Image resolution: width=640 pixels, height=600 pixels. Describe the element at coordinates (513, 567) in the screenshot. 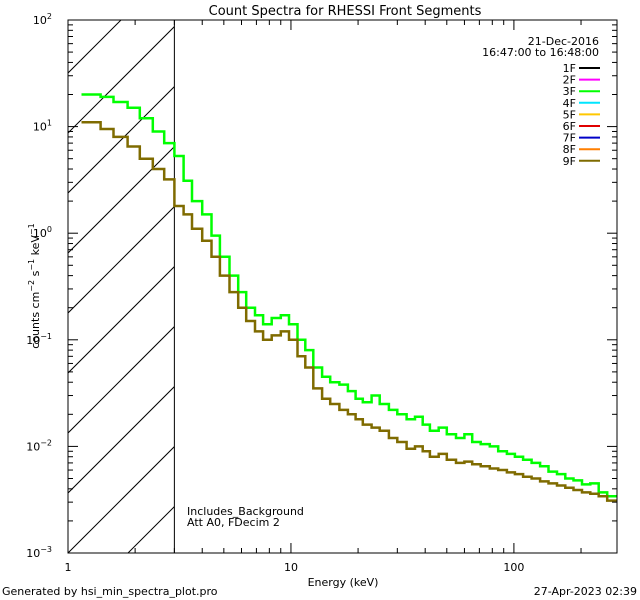

I see `x-tick-label: 100` at that location.